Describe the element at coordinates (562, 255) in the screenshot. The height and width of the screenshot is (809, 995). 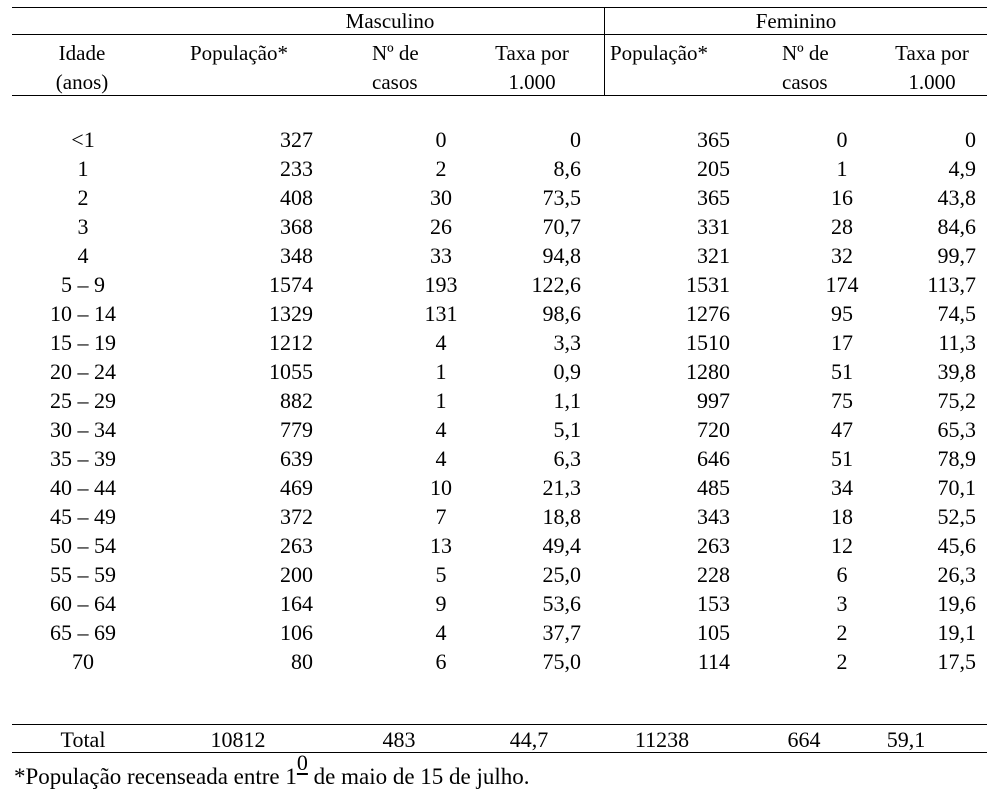
I see `cell-rate-male: 94,8` at that location.